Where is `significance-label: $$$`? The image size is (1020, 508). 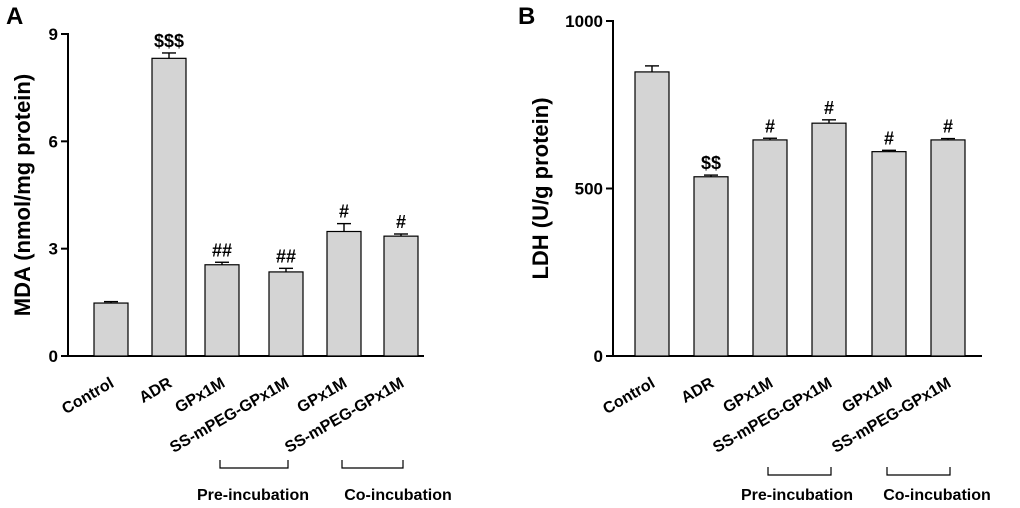
significance-label: $$$ is located at coordinates (169, 41).